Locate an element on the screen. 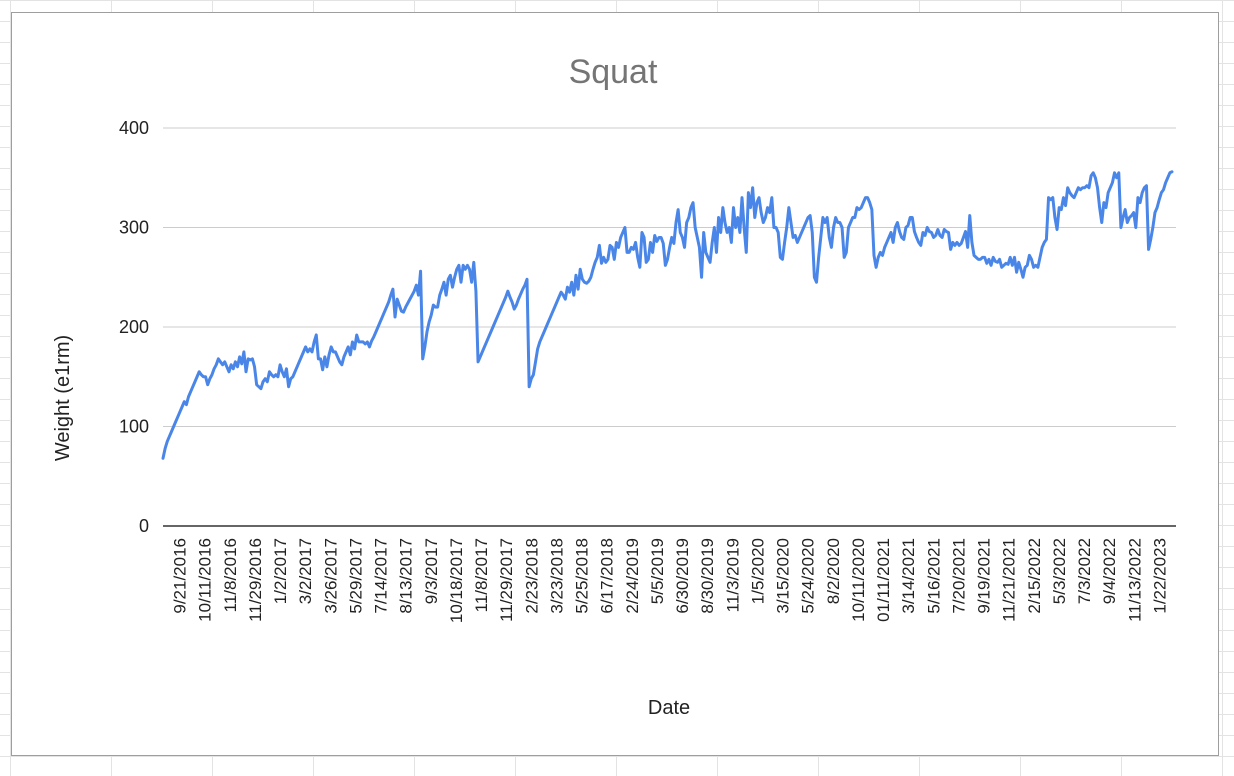  x-tick-label: 2/15/2022 is located at coordinates (1034, 576).